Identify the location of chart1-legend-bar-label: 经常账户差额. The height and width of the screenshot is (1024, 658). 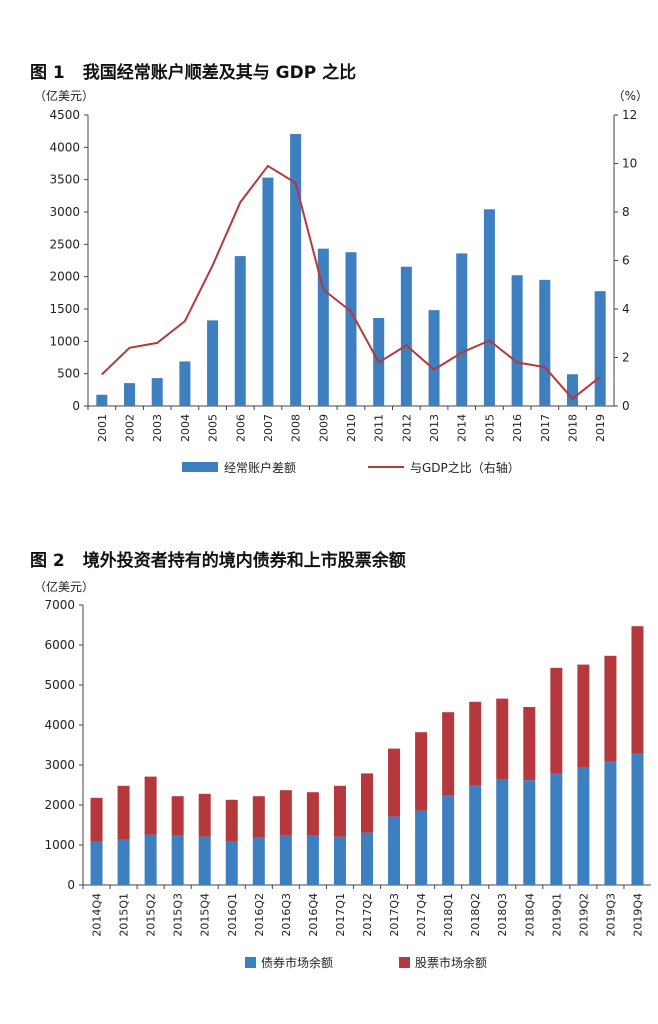
(260, 467).